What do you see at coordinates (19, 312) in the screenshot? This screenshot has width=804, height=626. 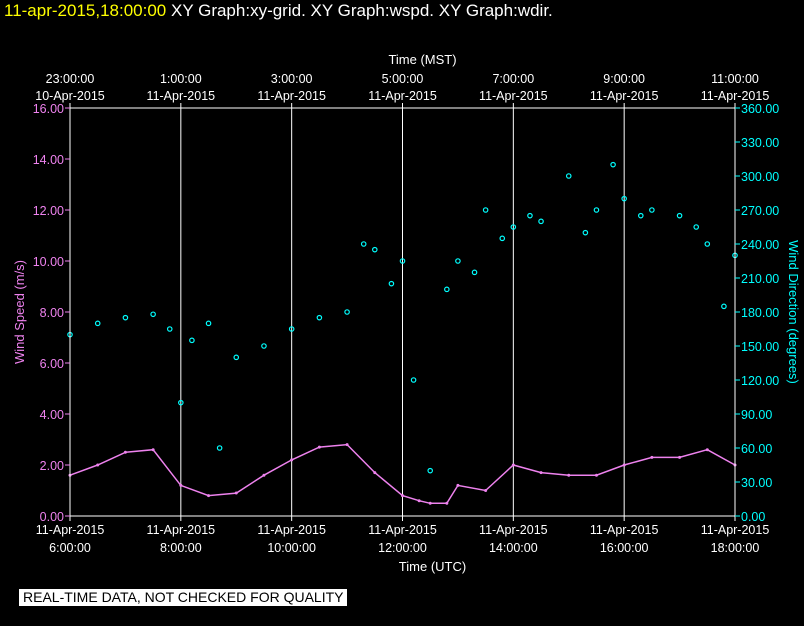 I see `left-axis-title: Wind Speed (m/s)` at bounding box center [19, 312].